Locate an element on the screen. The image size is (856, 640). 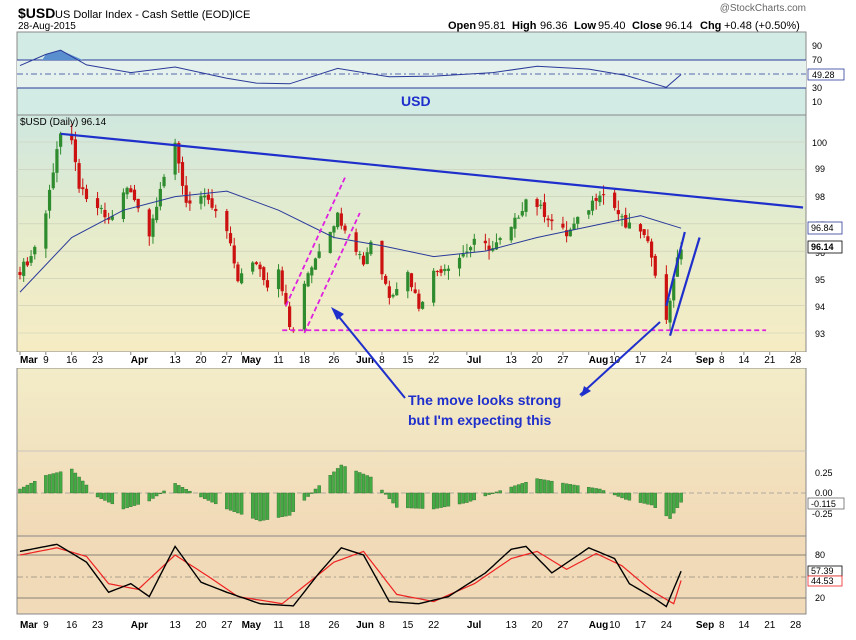
price-tick-93: 93 is located at coordinates (820, 334).